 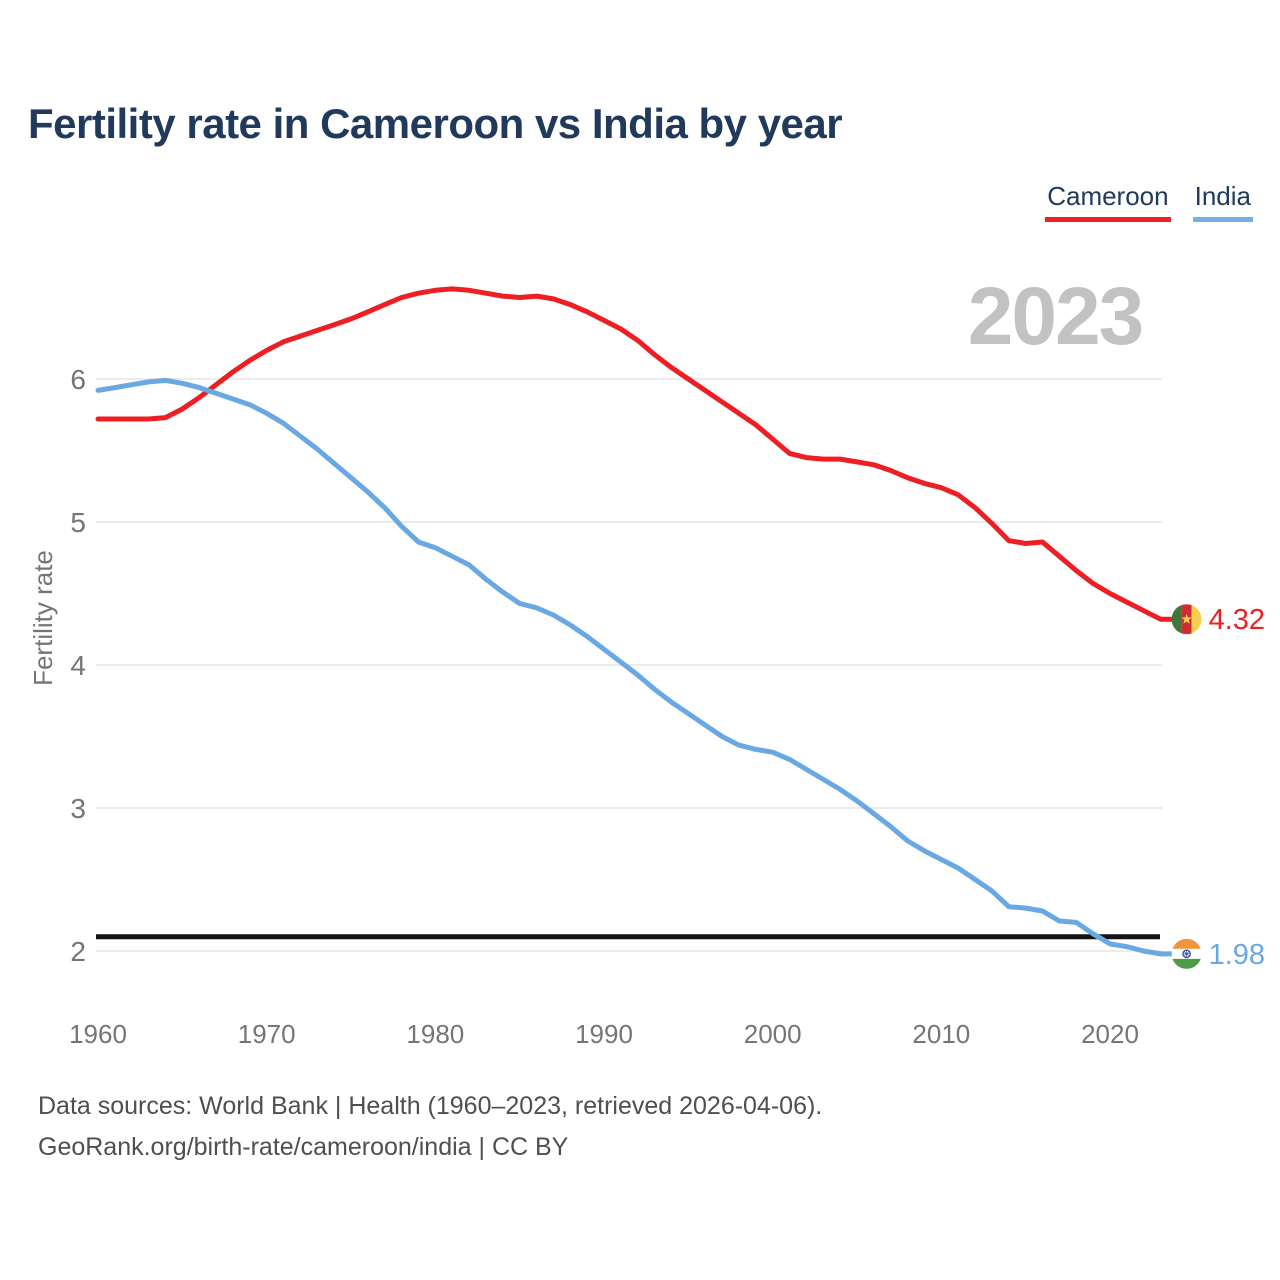 I want to click on cameroon-end-value: 4.32, so click(x=1237, y=620).